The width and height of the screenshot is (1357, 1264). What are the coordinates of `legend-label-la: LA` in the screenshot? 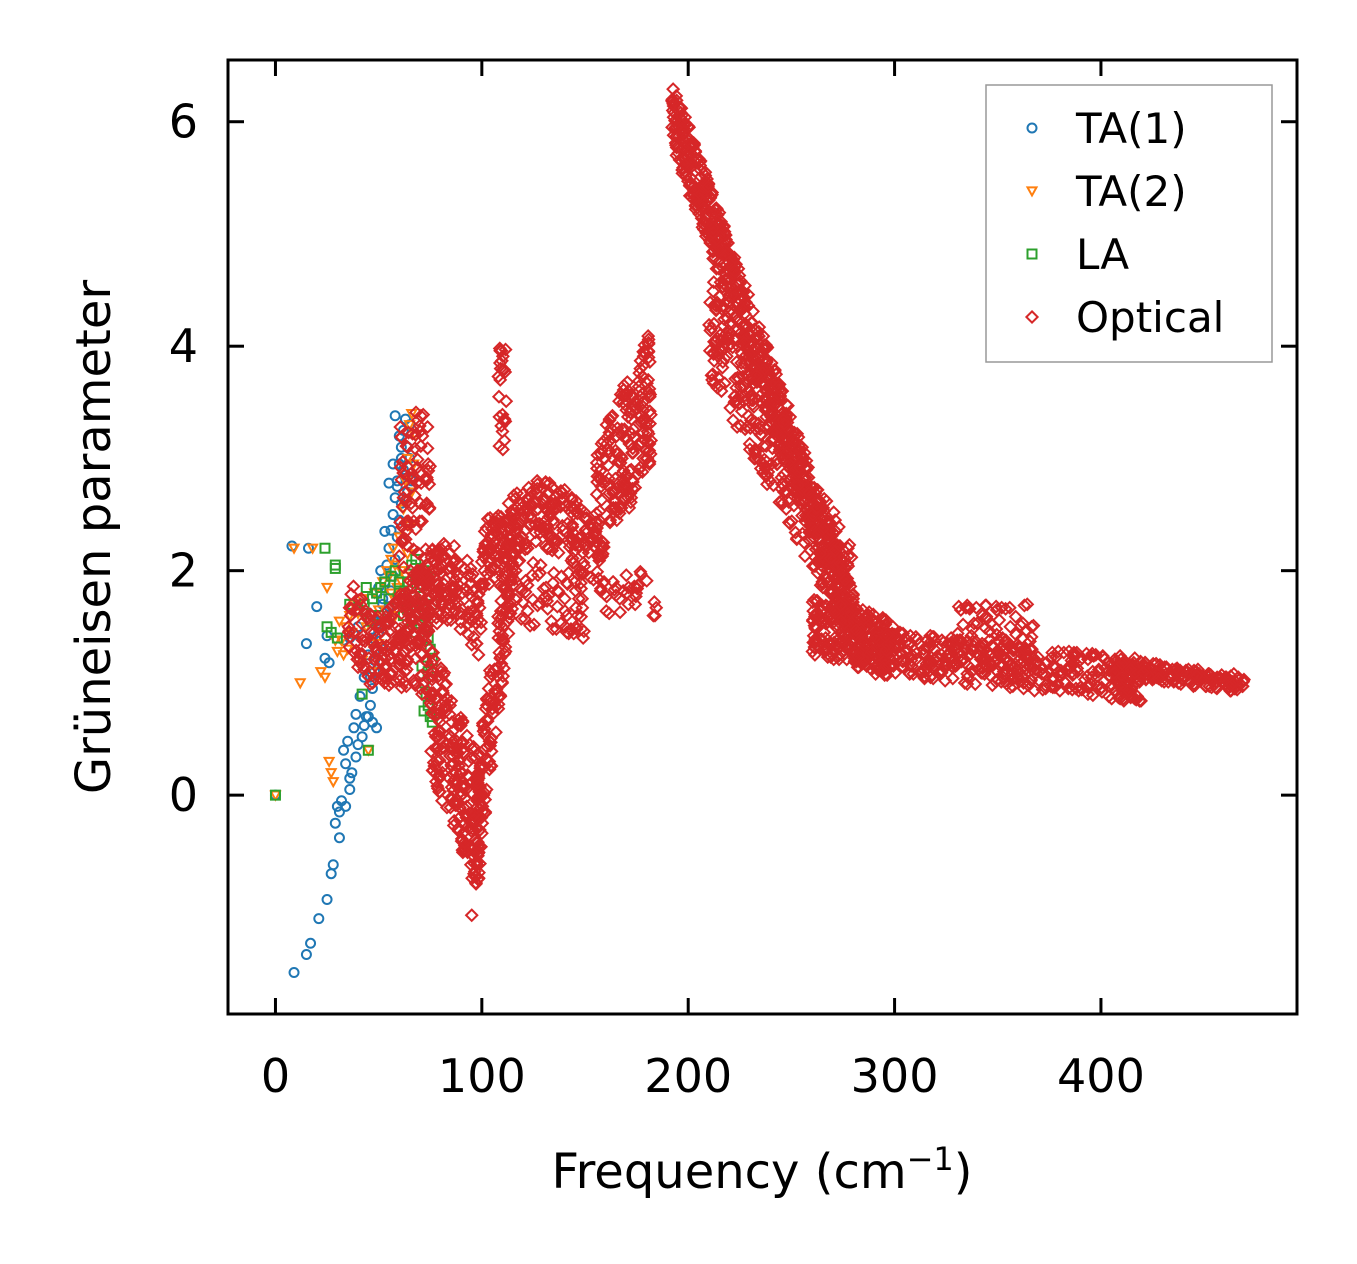 It's located at (1102, 254).